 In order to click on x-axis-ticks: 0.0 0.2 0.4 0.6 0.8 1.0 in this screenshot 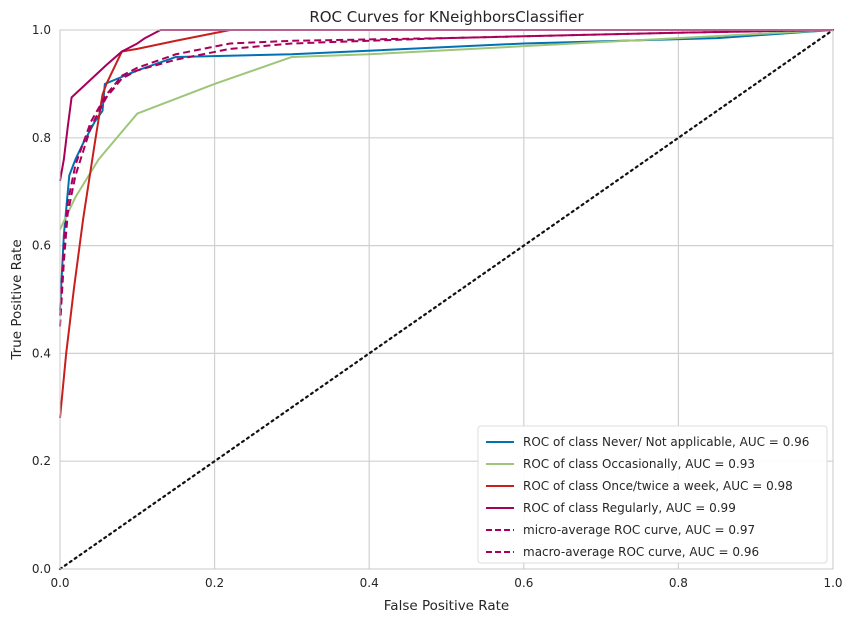, I will do `click(446, 583)`.